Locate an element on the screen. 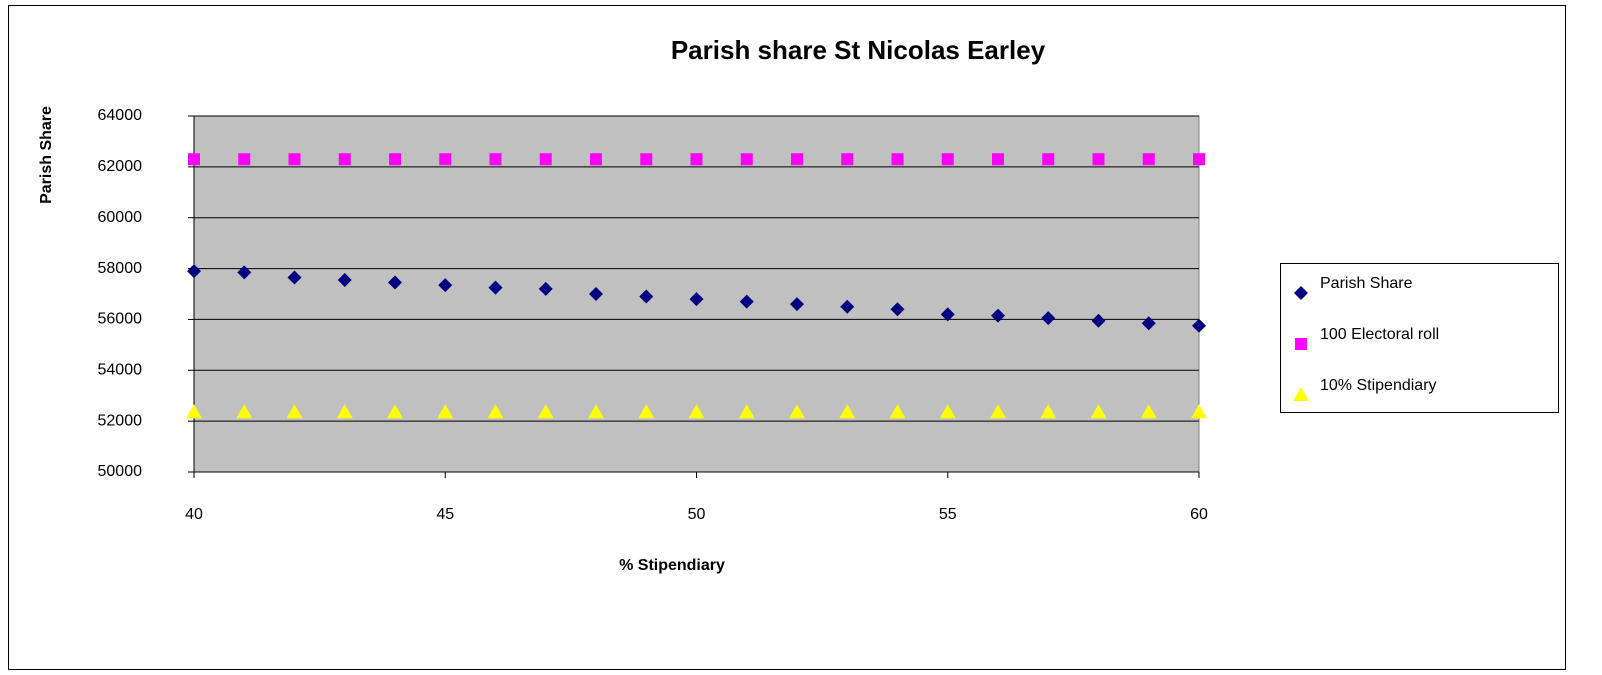 Image resolution: width=1602 pixels, height=675 pixels. y-axis-label: Parish Share is located at coordinates (46, 155).